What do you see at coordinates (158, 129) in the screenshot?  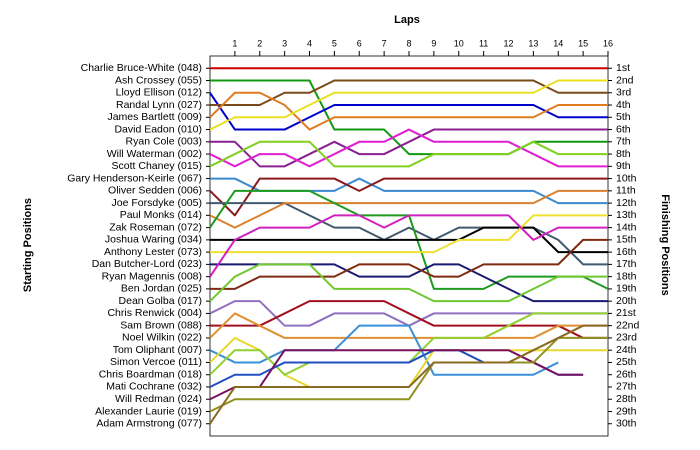 I see `driver-label: David Eadon (010)` at bounding box center [158, 129].